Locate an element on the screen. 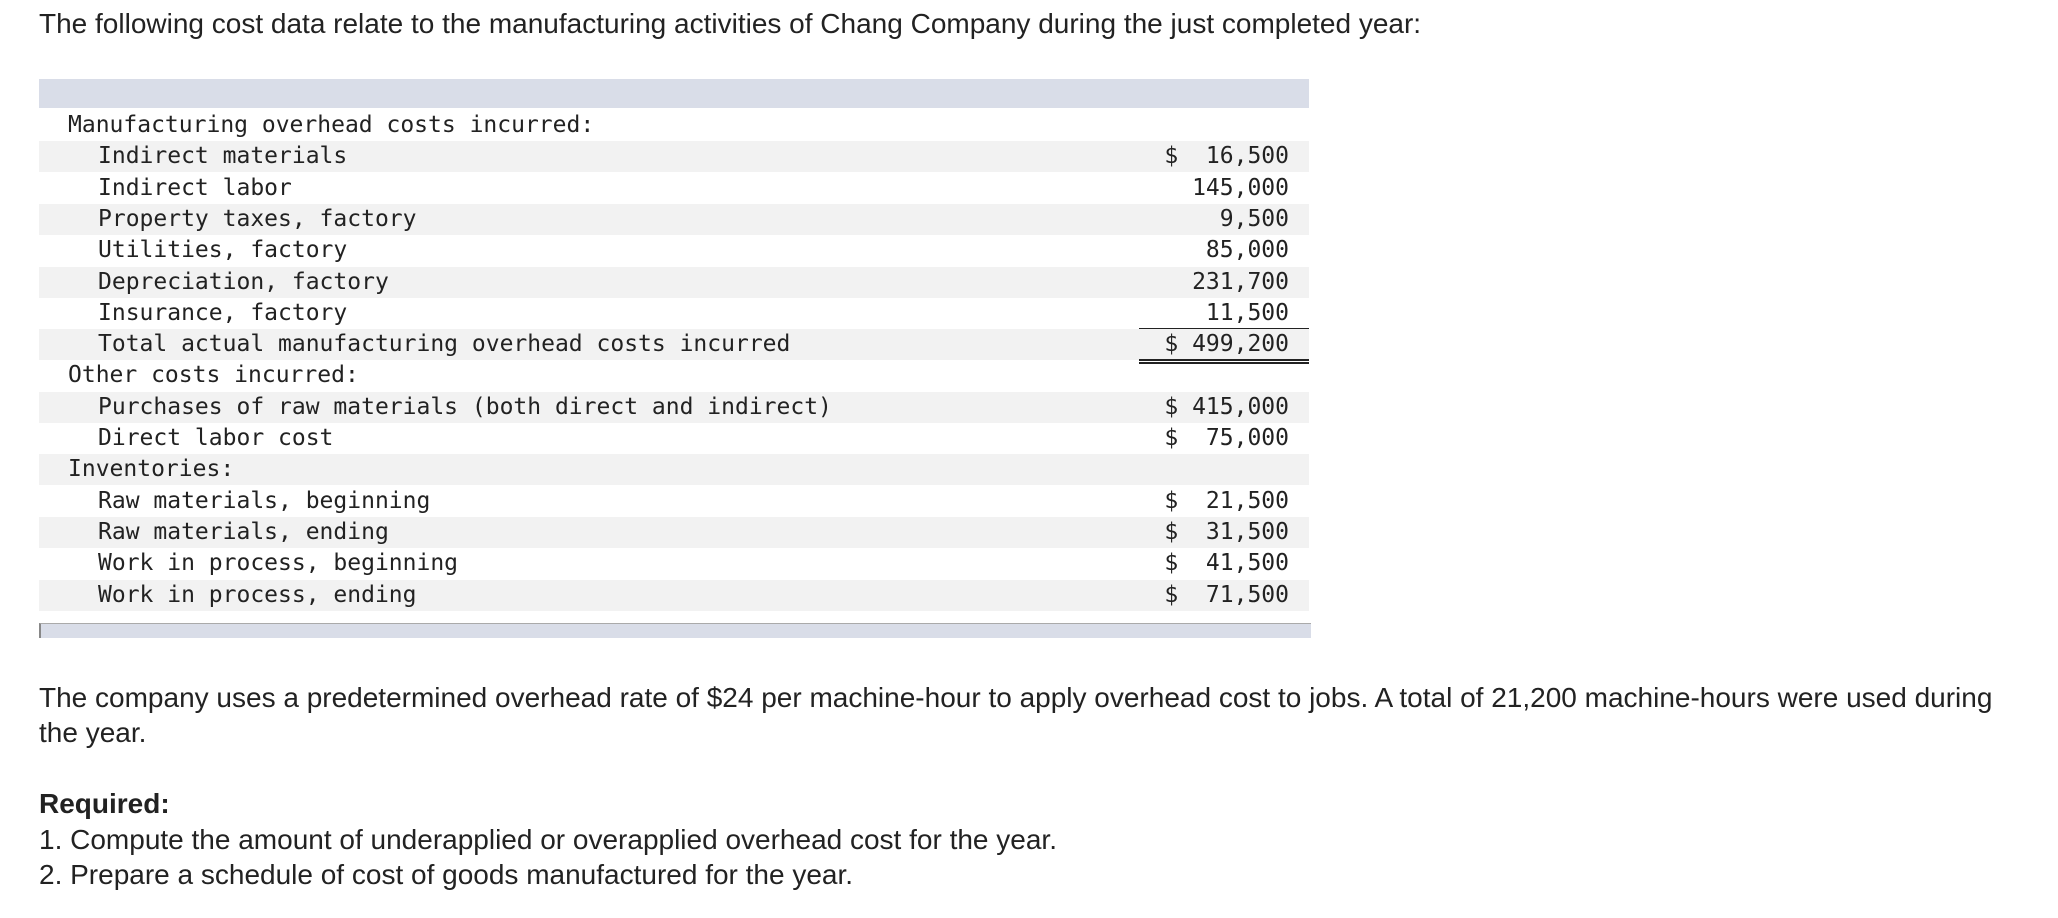  section-heading: Manufacturing overhead costs incurred: is located at coordinates (331, 125).